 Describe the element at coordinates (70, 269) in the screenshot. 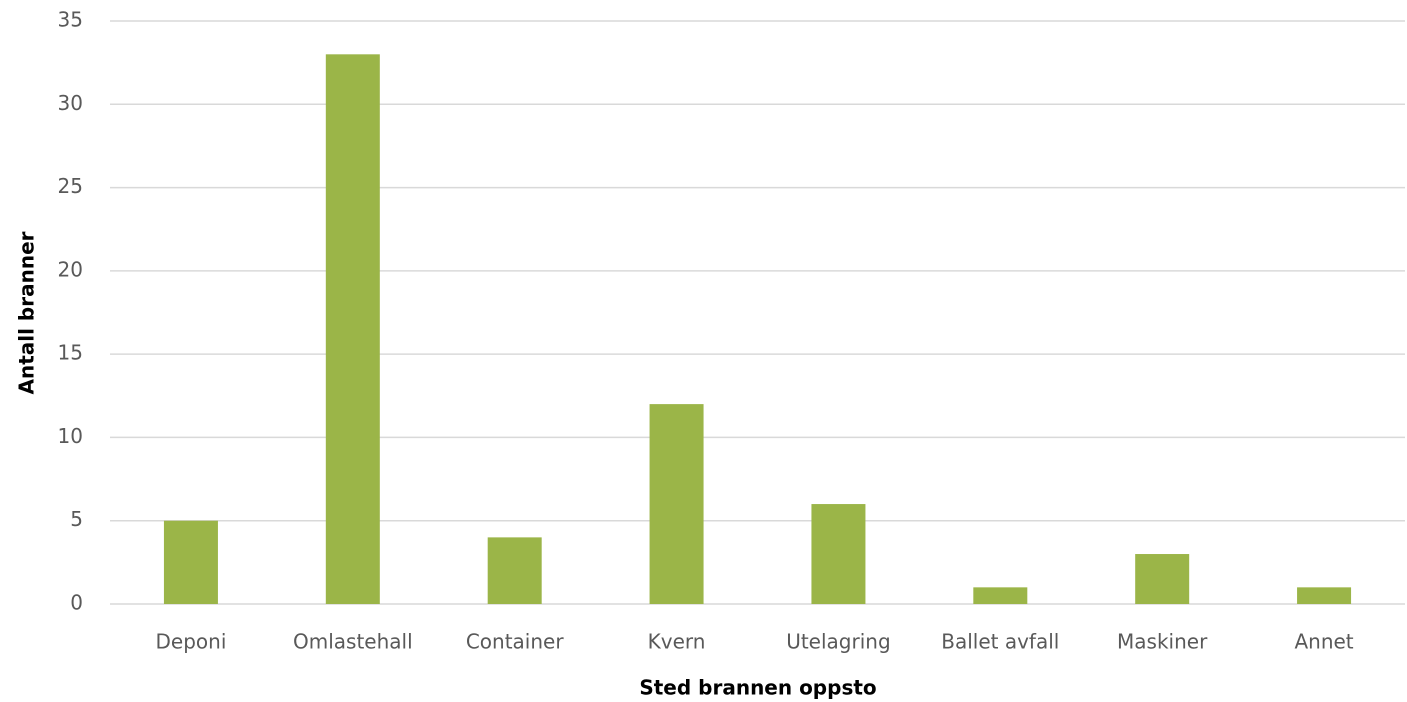

I see `y-tick-label: 20` at that location.